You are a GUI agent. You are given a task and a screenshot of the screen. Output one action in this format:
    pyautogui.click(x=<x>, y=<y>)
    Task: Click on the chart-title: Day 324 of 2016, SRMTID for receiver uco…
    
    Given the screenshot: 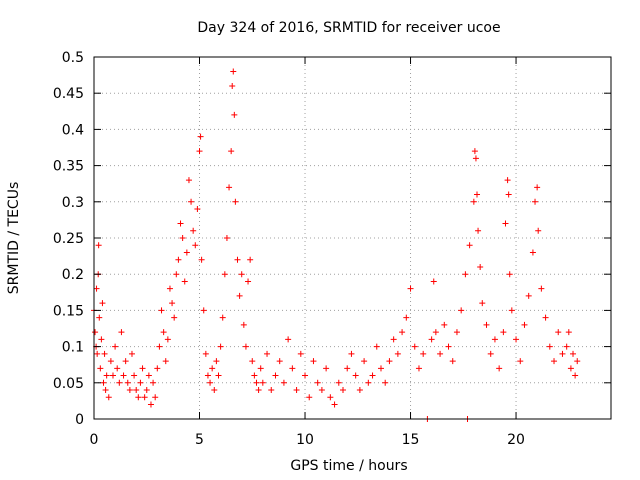 What is the action you would take?
    pyautogui.click(x=348, y=28)
    